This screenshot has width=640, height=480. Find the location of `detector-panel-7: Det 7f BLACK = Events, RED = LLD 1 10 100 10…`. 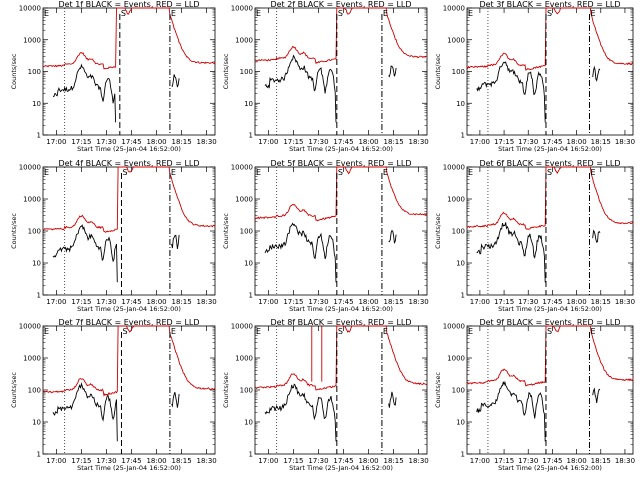

detector-panel-7: Det 7f BLACK = Events, RED = LLD 1 10 100 10… is located at coordinates (113, 395).